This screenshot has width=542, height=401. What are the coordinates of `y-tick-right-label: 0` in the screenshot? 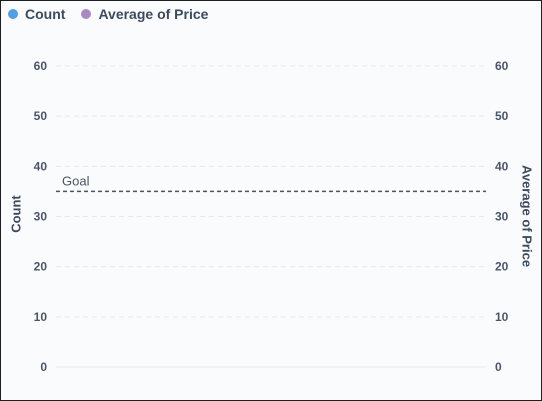 It's located at (498, 367).